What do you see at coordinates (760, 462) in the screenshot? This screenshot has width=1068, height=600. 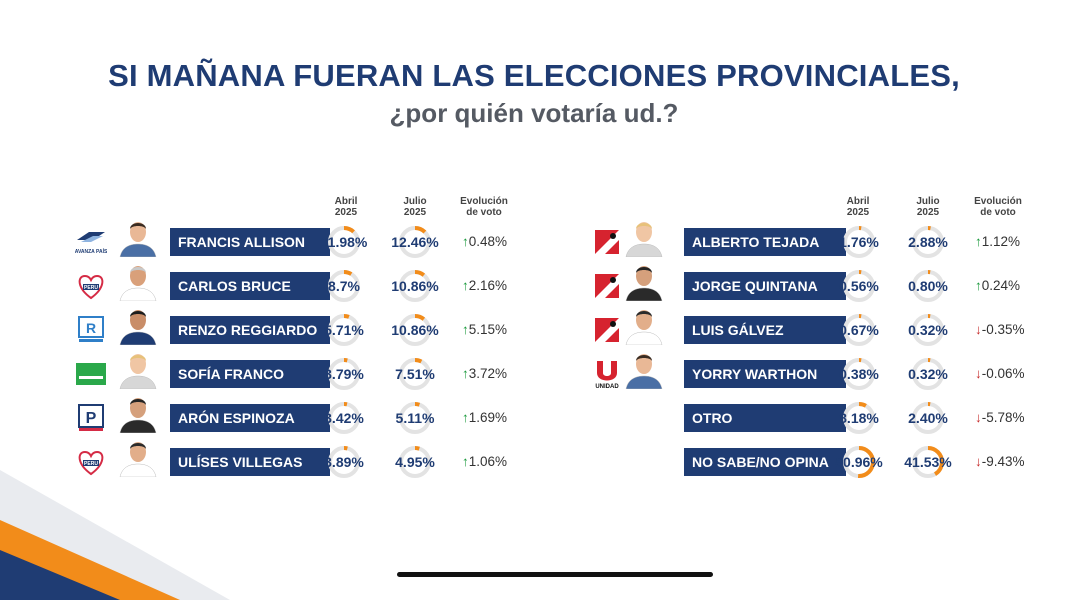 I see `candidate-name: NO SABE/NO OPINA` at bounding box center [760, 462].